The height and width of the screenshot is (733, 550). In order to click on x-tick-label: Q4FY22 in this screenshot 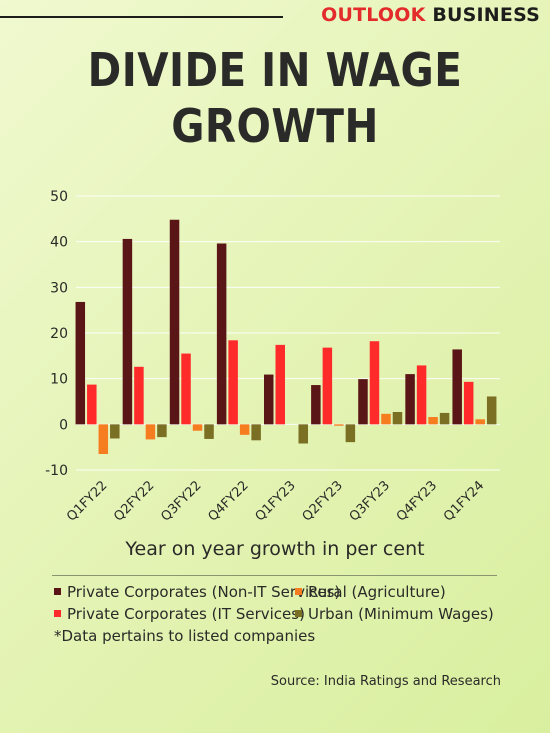, I will do `click(228, 501)`.